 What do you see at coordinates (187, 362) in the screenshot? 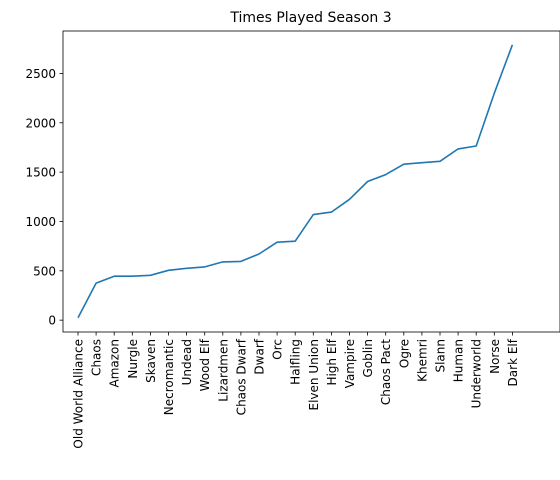
I see `x-tick-label: Undead` at bounding box center [187, 362].